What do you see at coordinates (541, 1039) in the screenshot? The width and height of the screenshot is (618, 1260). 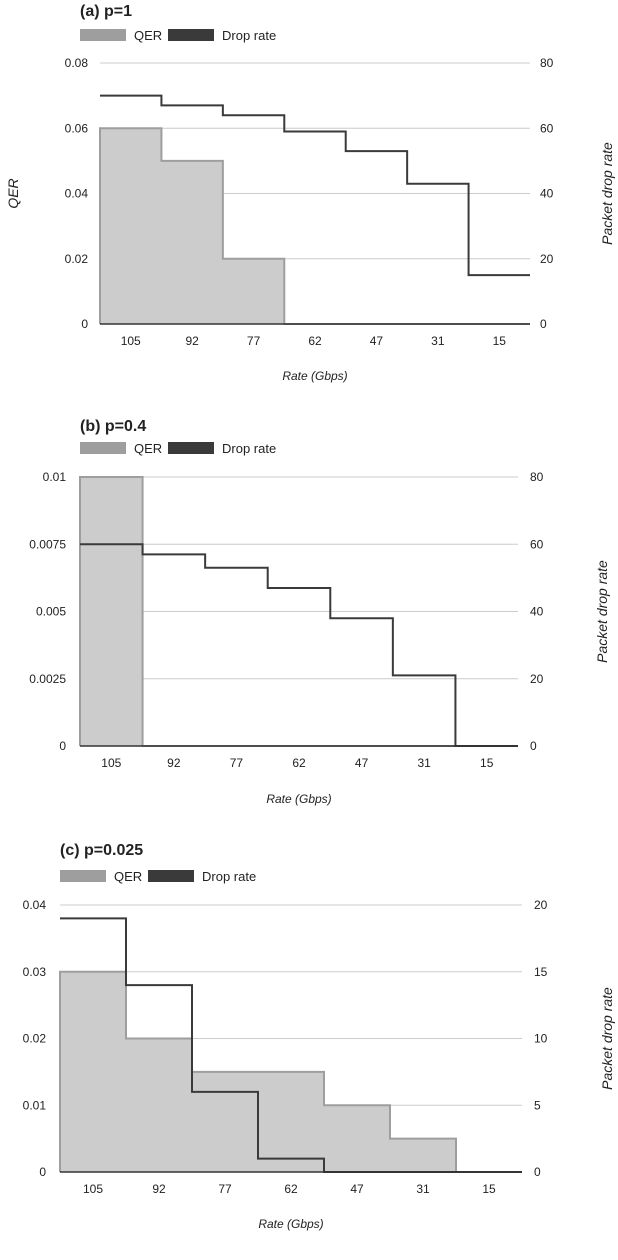 I see `y2-tick-label: 10` at bounding box center [541, 1039].